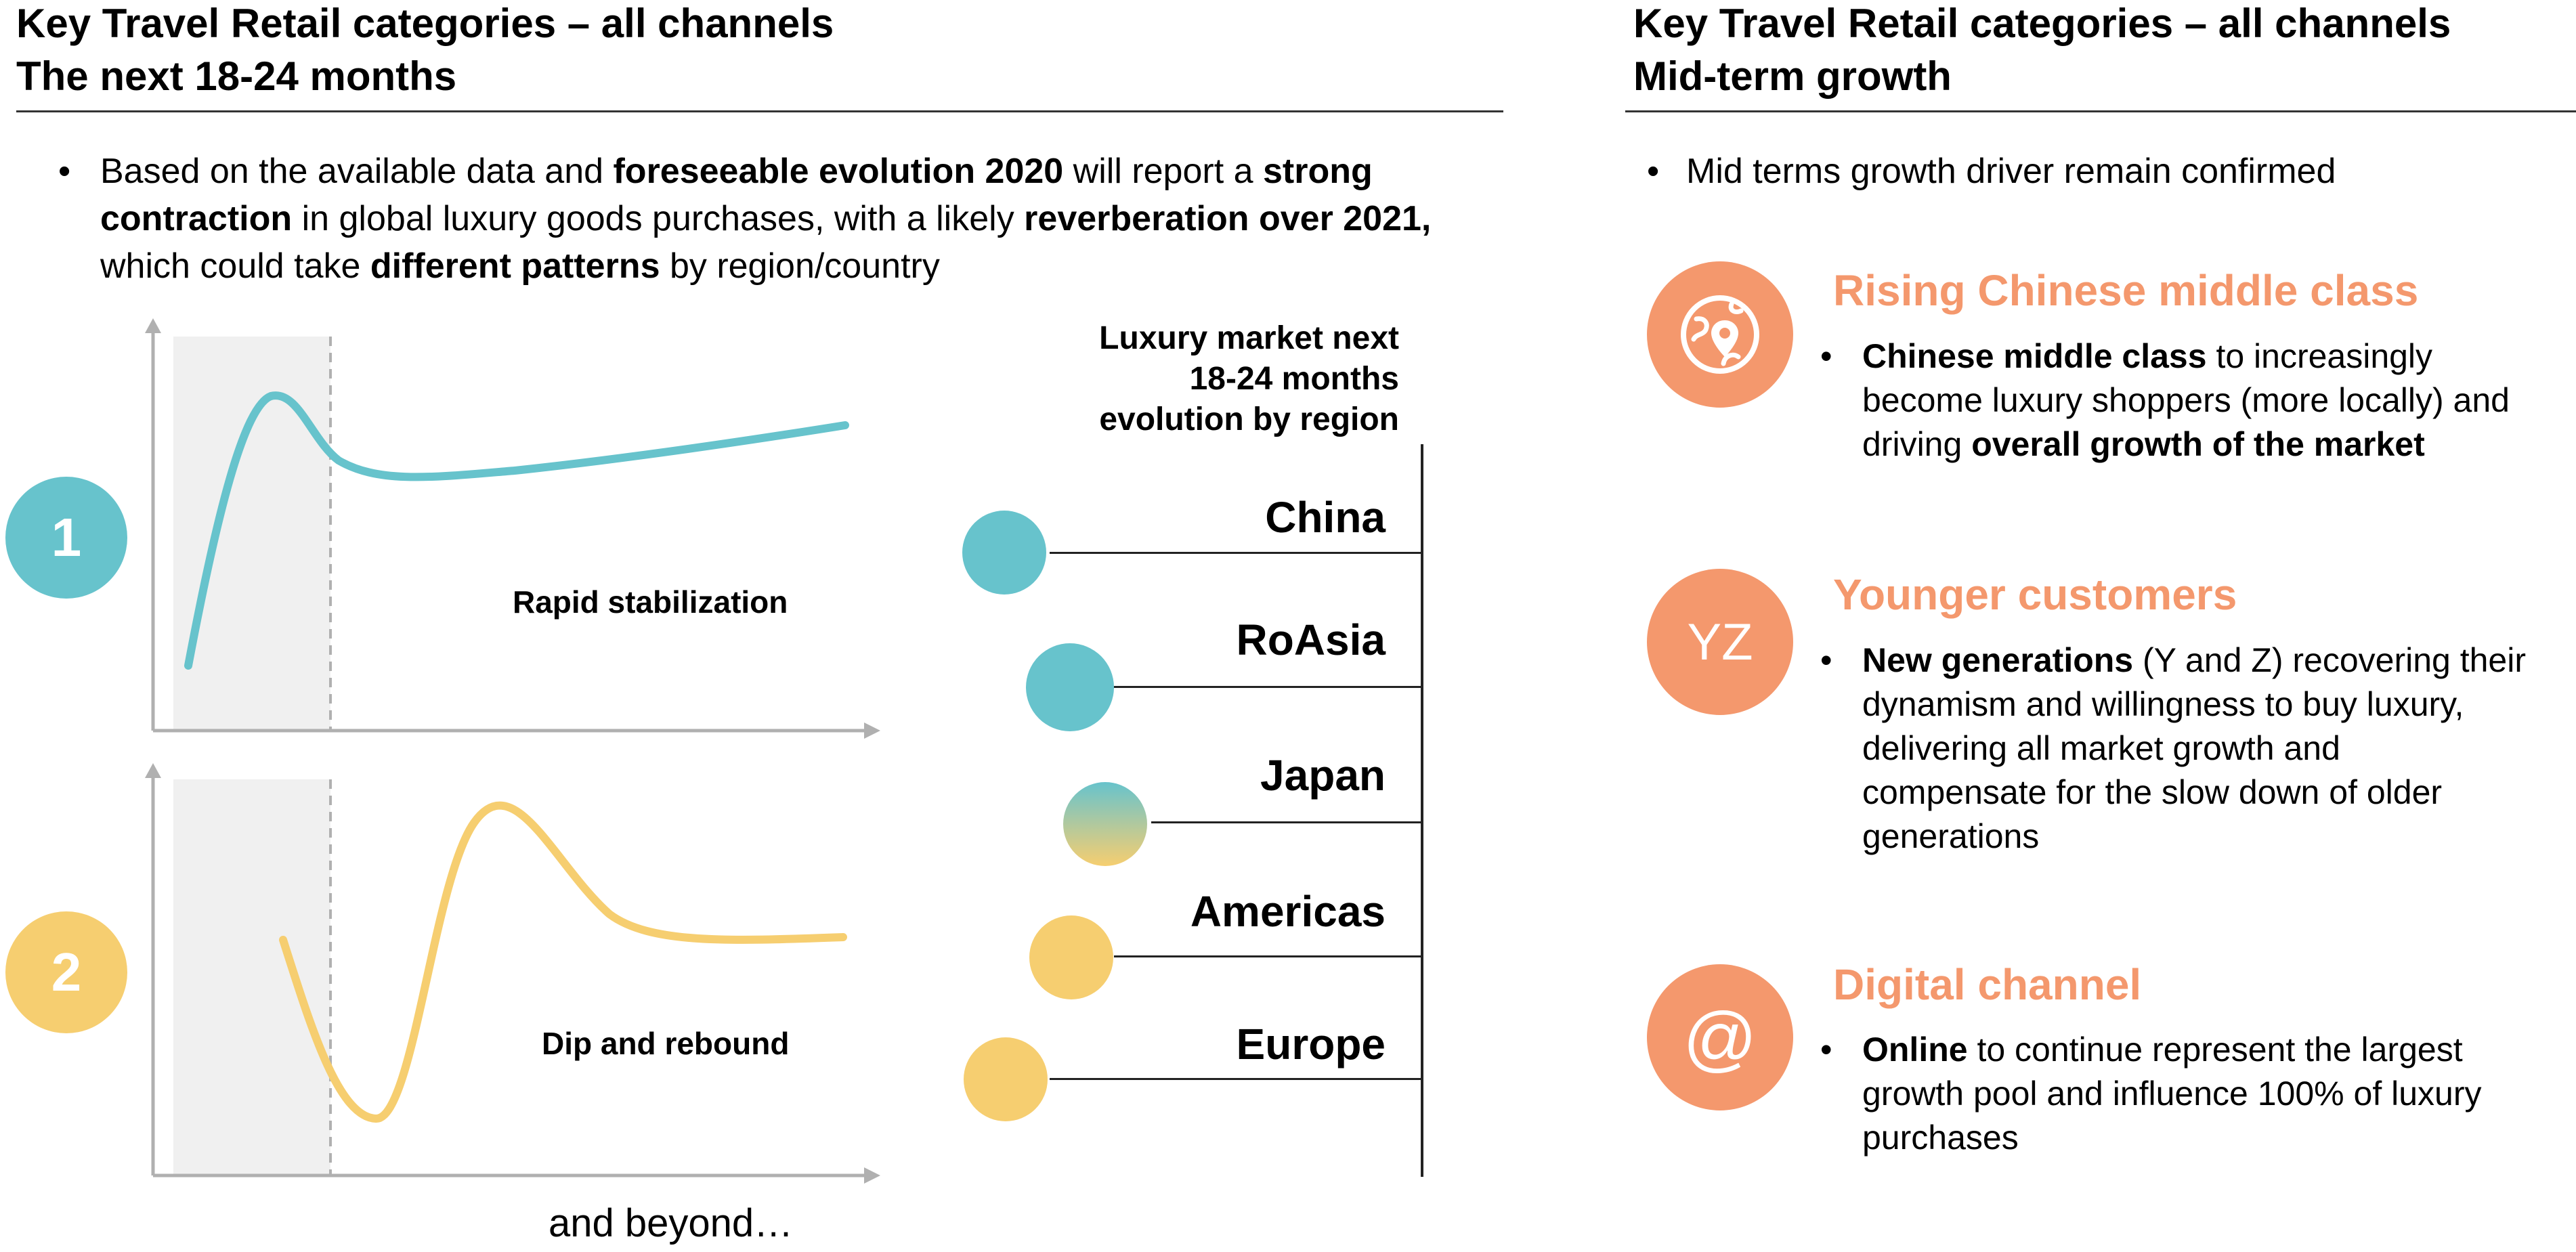 Image resolution: width=2576 pixels, height=1252 pixels. Describe the element at coordinates (66, 972) in the screenshot. I see `scenario2-badge: 2` at that location.